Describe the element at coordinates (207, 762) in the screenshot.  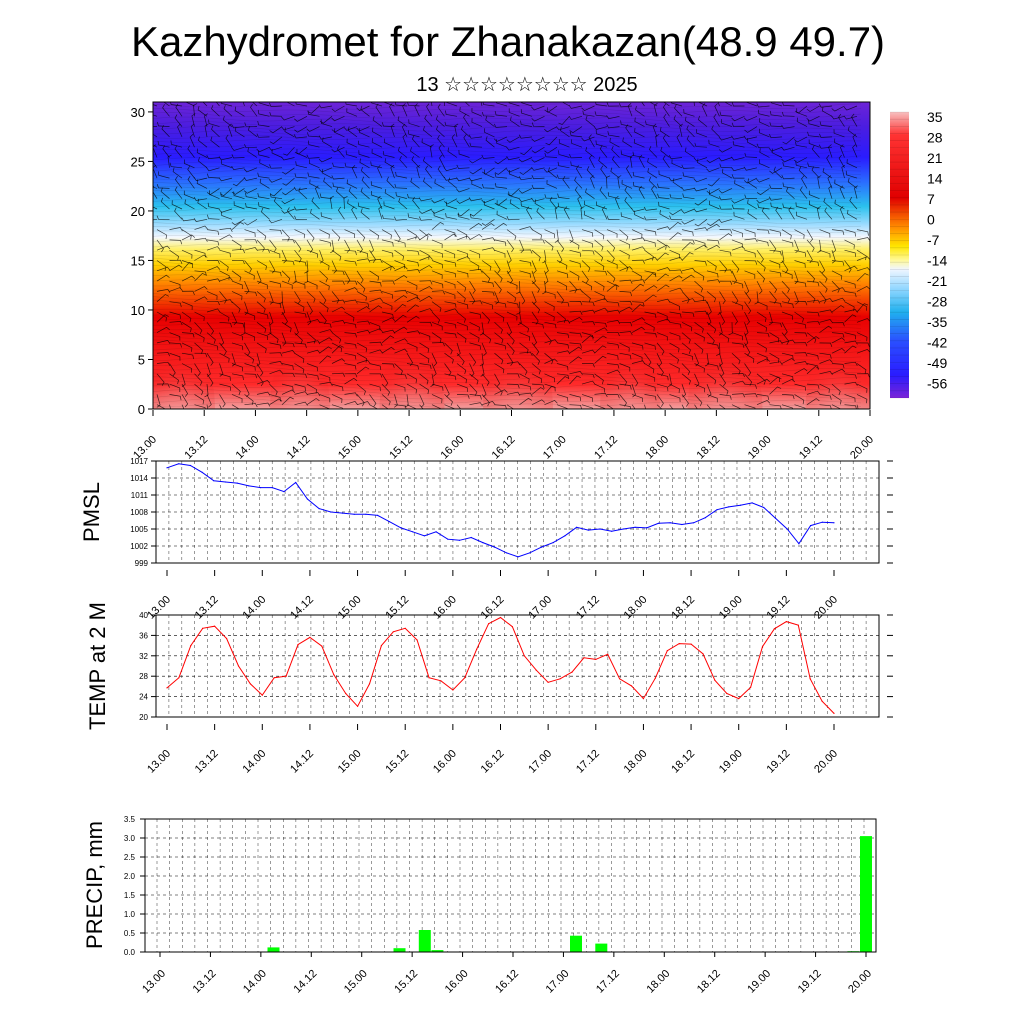
I see `temp2m-x-tick-label: 13.12` at that location.